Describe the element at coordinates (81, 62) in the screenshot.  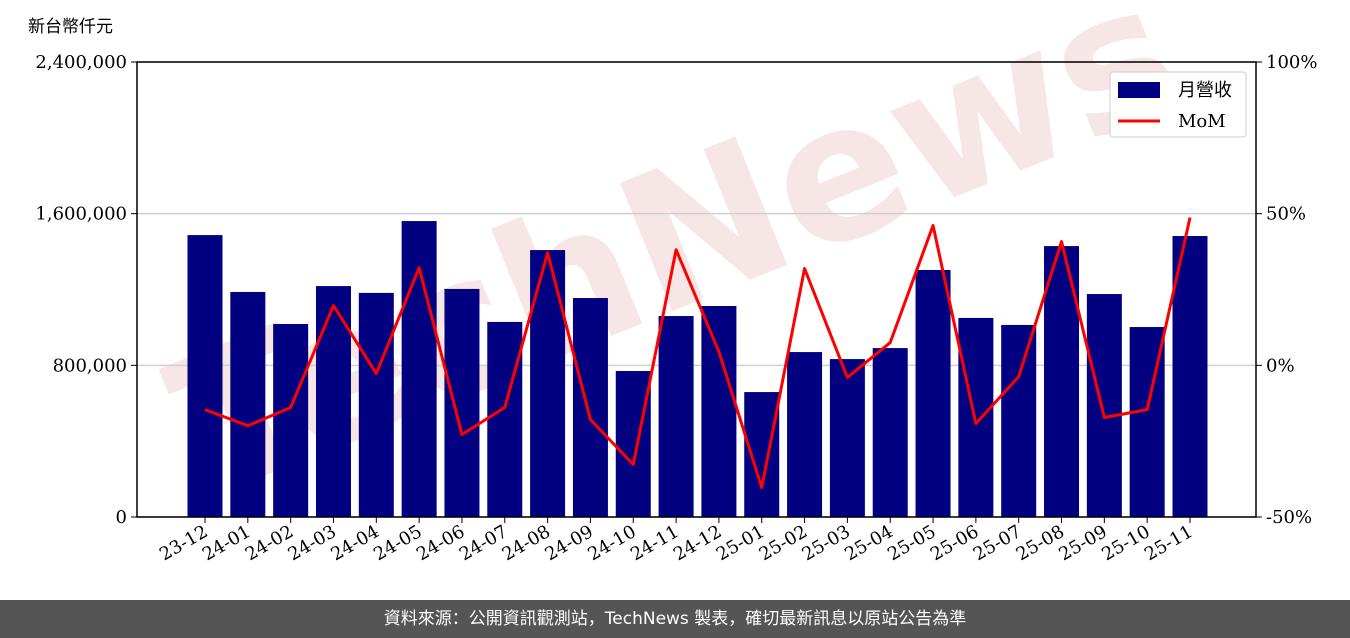
I see `y-tick-label: 2,400,000` at that location.